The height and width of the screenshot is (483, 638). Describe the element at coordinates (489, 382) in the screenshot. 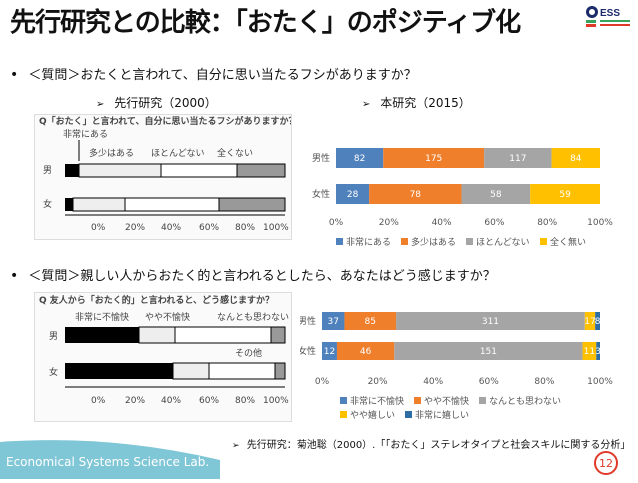

I see `chart2-x-tick: 60%` at that location.